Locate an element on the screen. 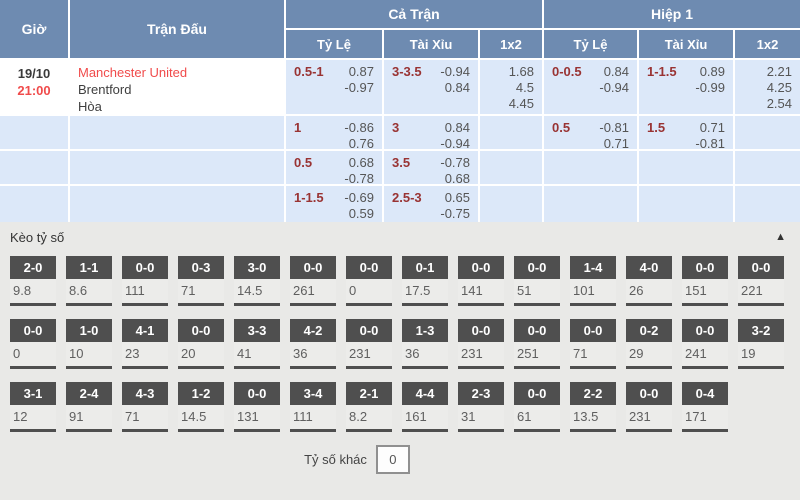 The width and height of the screenshot is (800, 500). other-score-odds: 0 is located at coordinates (392, 459).